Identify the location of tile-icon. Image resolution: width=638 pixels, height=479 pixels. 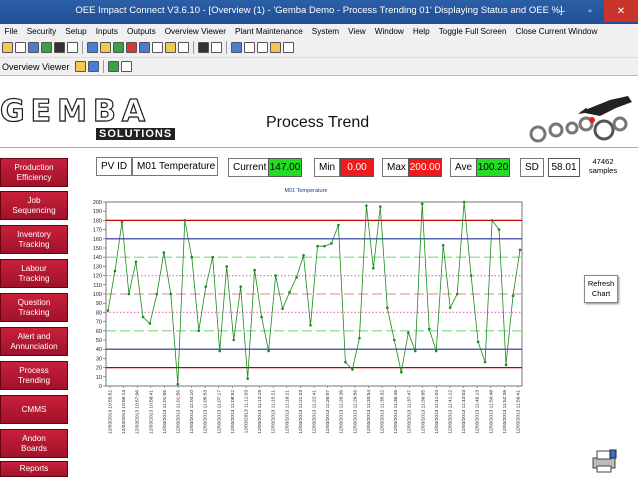
(249, 47).